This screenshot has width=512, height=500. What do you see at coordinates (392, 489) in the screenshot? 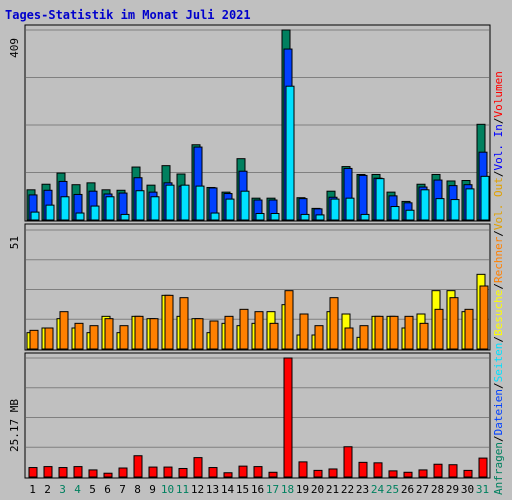
I see `day-label-25: 25` at bounding box center [392, 489].